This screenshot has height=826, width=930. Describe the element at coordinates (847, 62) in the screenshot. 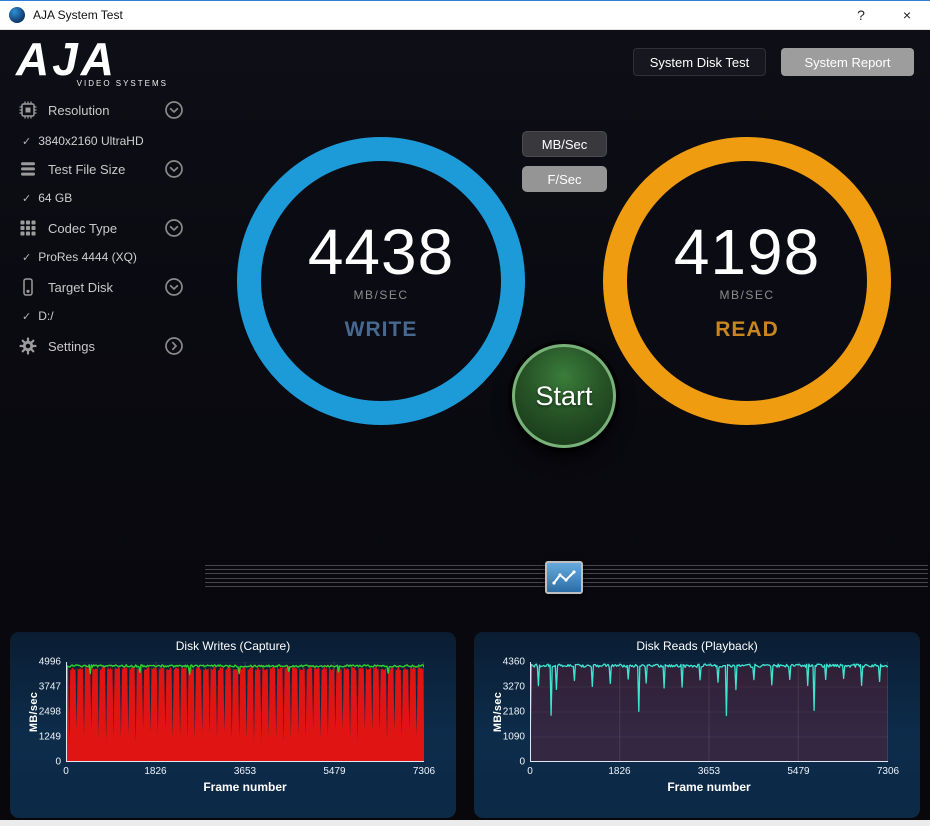

I see `system-report-button: System Report` at that location.